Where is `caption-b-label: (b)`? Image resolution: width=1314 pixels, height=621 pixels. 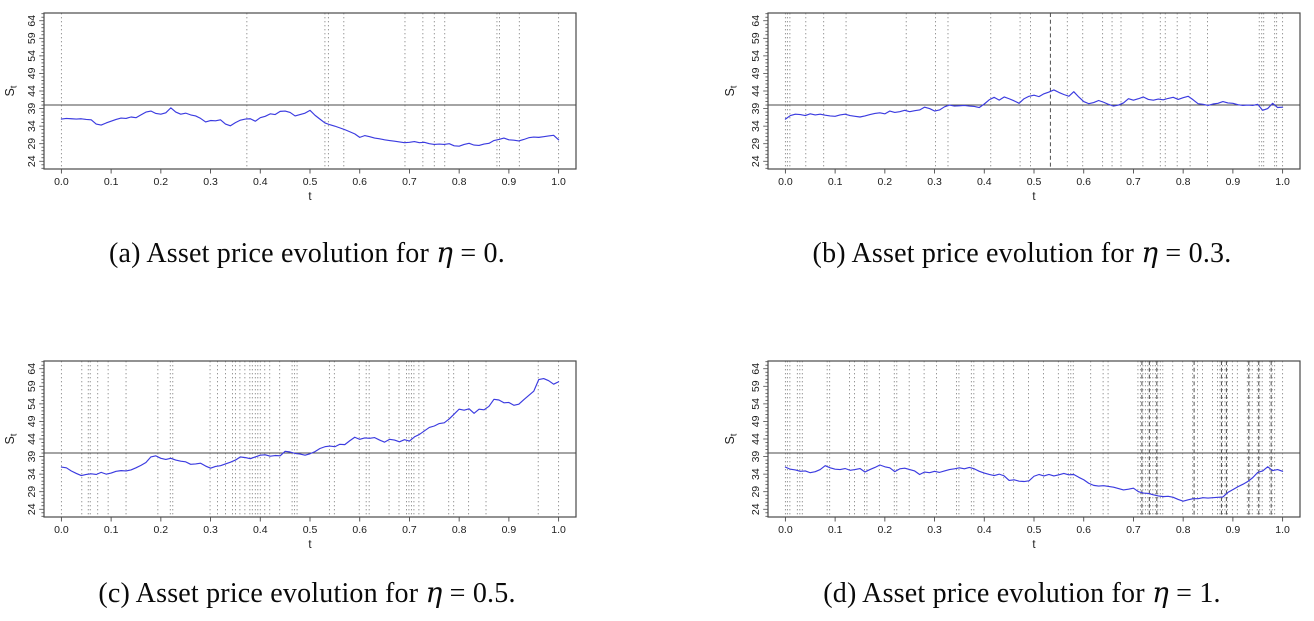 caption-b-label: (b) is located at coordinates (832, 253).